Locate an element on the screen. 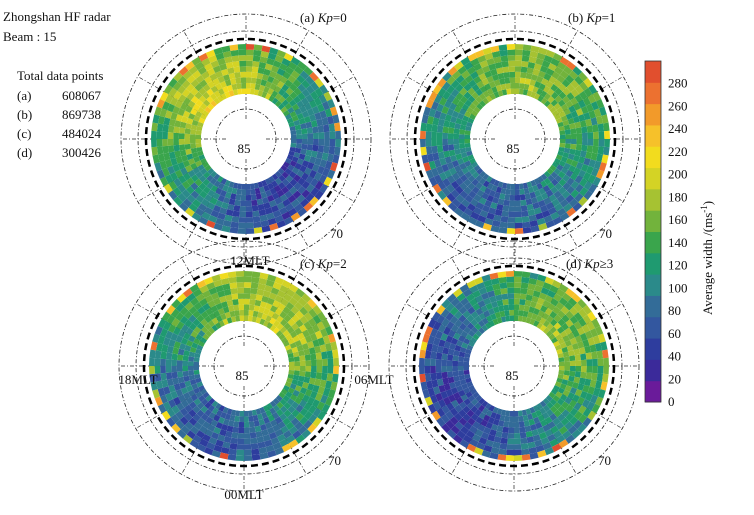  colorbar-tick-label: 240 is located at coordinates (678, 128).